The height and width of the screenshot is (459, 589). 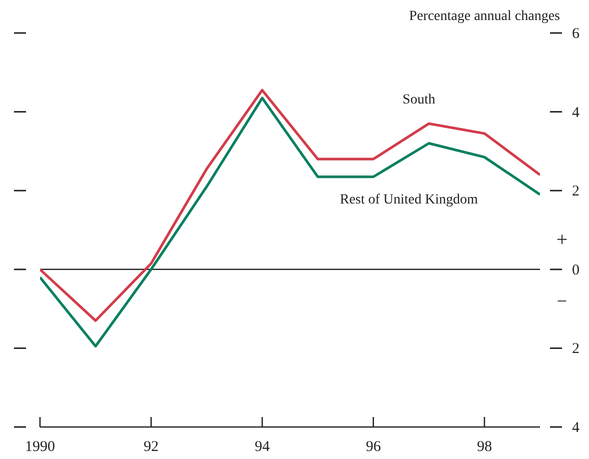 I want to click on x-tick-label: 1990, so click(x=40, y=447).